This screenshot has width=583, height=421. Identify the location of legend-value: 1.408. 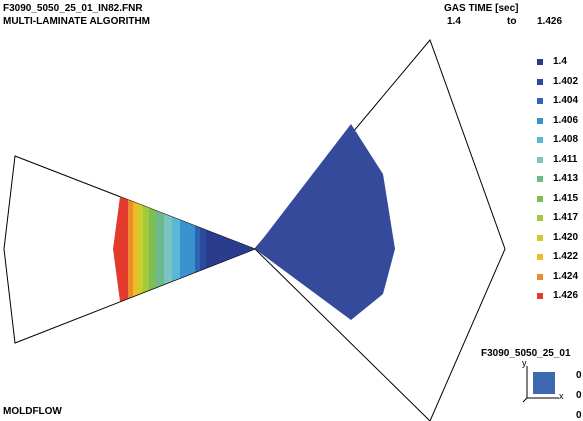
(566, 139).